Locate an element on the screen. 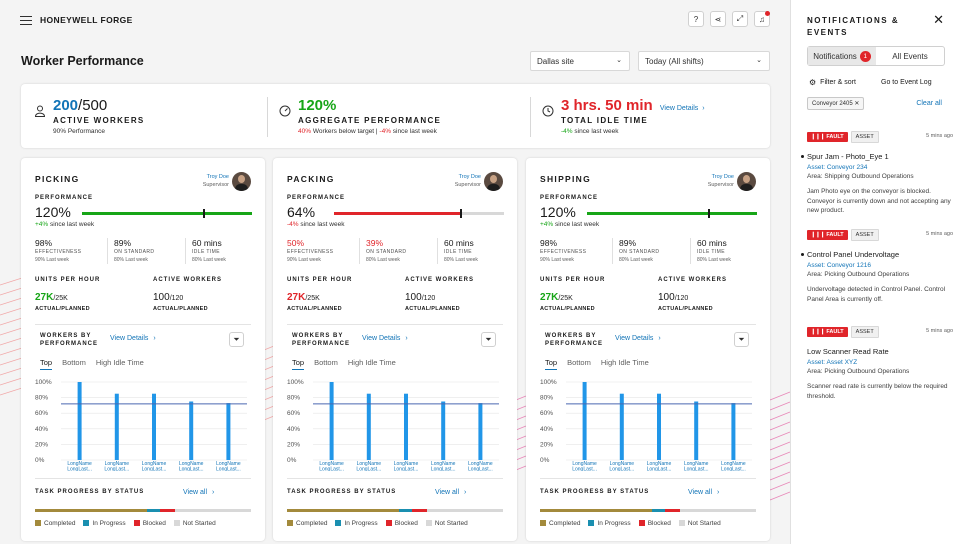 The width and height of the screenshot is (960, 544). gauge-icon is located at coordinates (285, 111).